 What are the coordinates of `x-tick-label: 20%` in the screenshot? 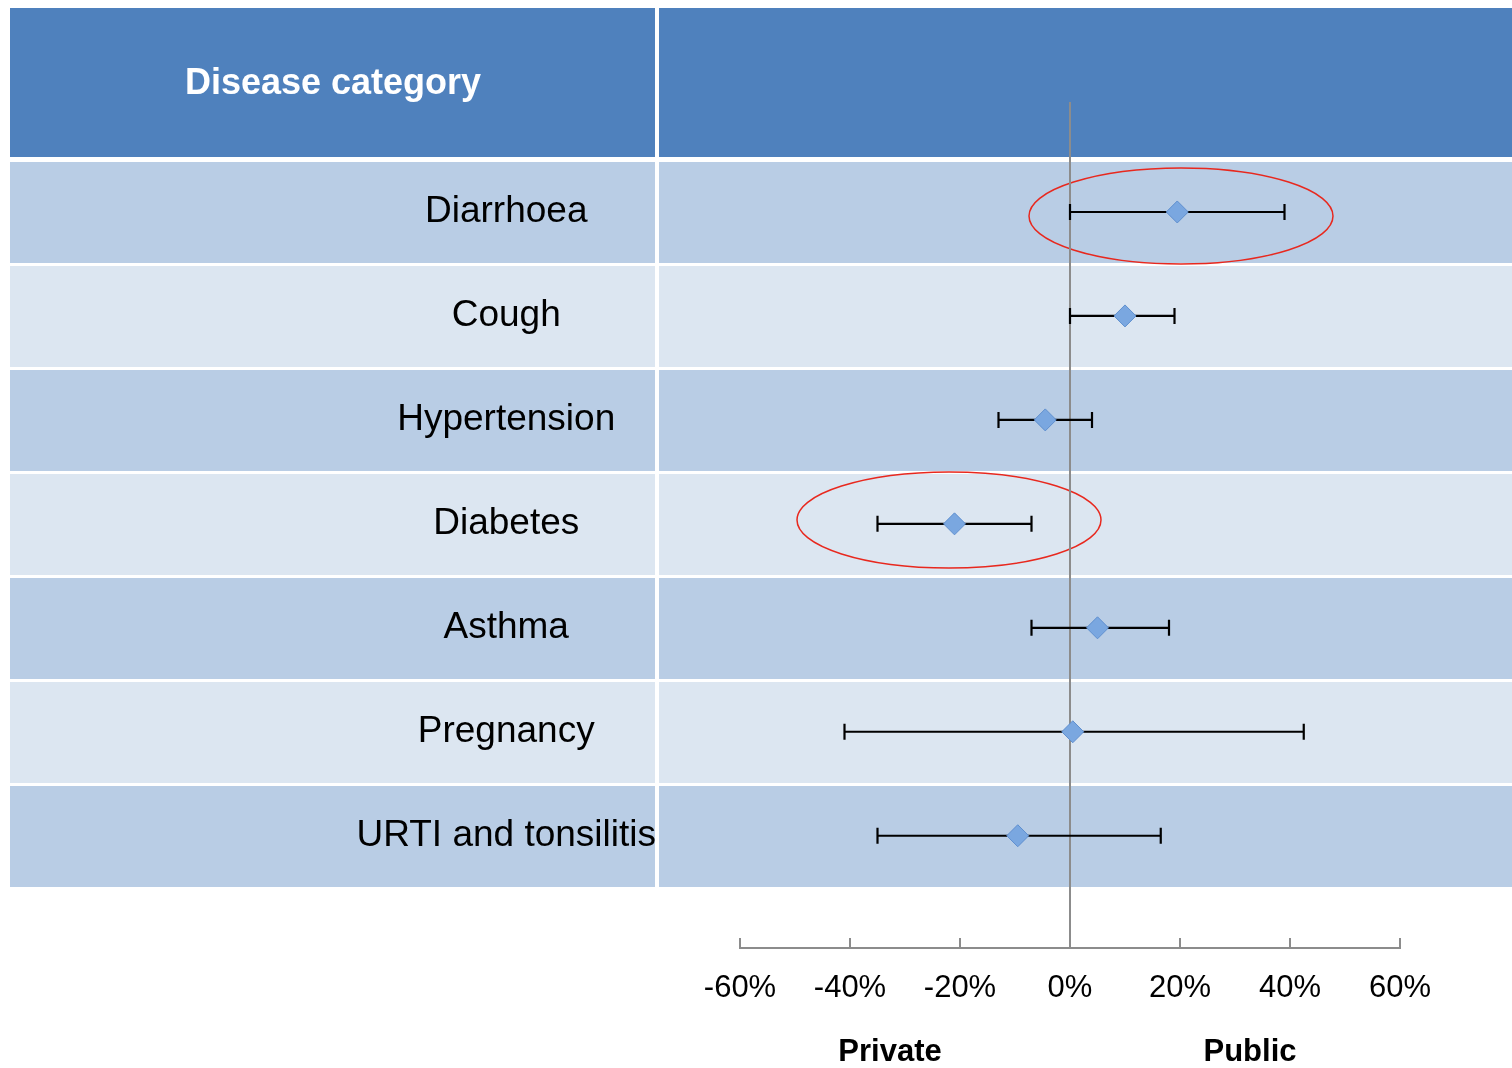 It's located at (1180, 987).